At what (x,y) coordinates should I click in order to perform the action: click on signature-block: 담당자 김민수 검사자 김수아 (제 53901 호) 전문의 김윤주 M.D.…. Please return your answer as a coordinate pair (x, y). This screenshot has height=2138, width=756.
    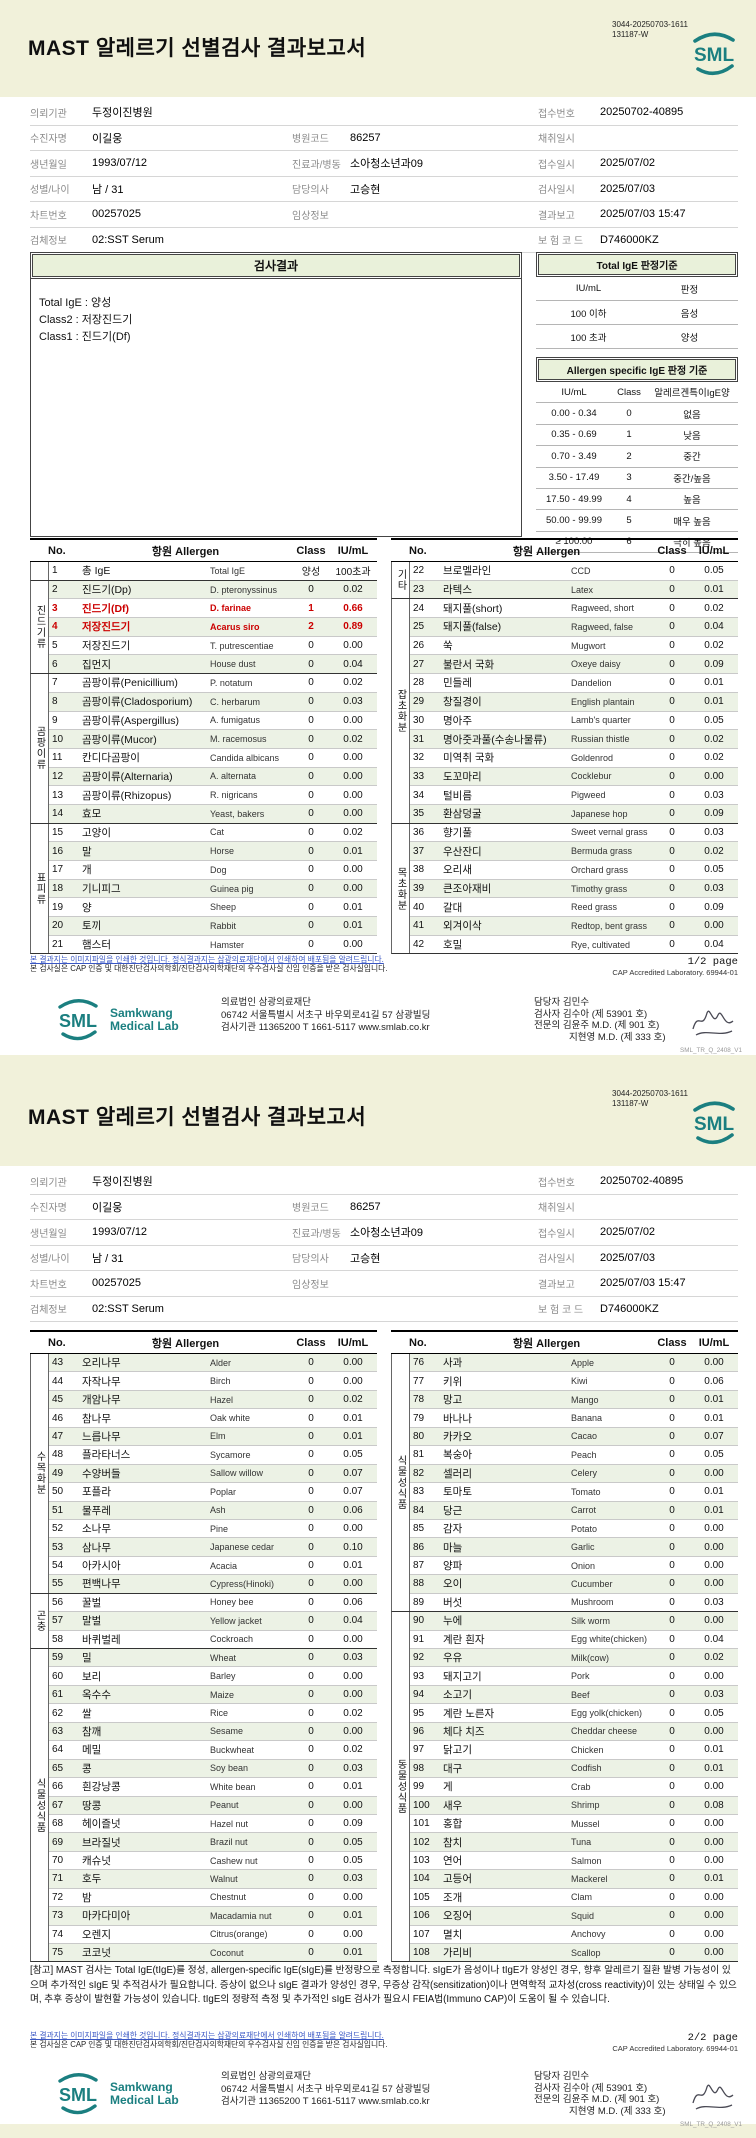
    Looking at the image, I should click on (638, 2099).